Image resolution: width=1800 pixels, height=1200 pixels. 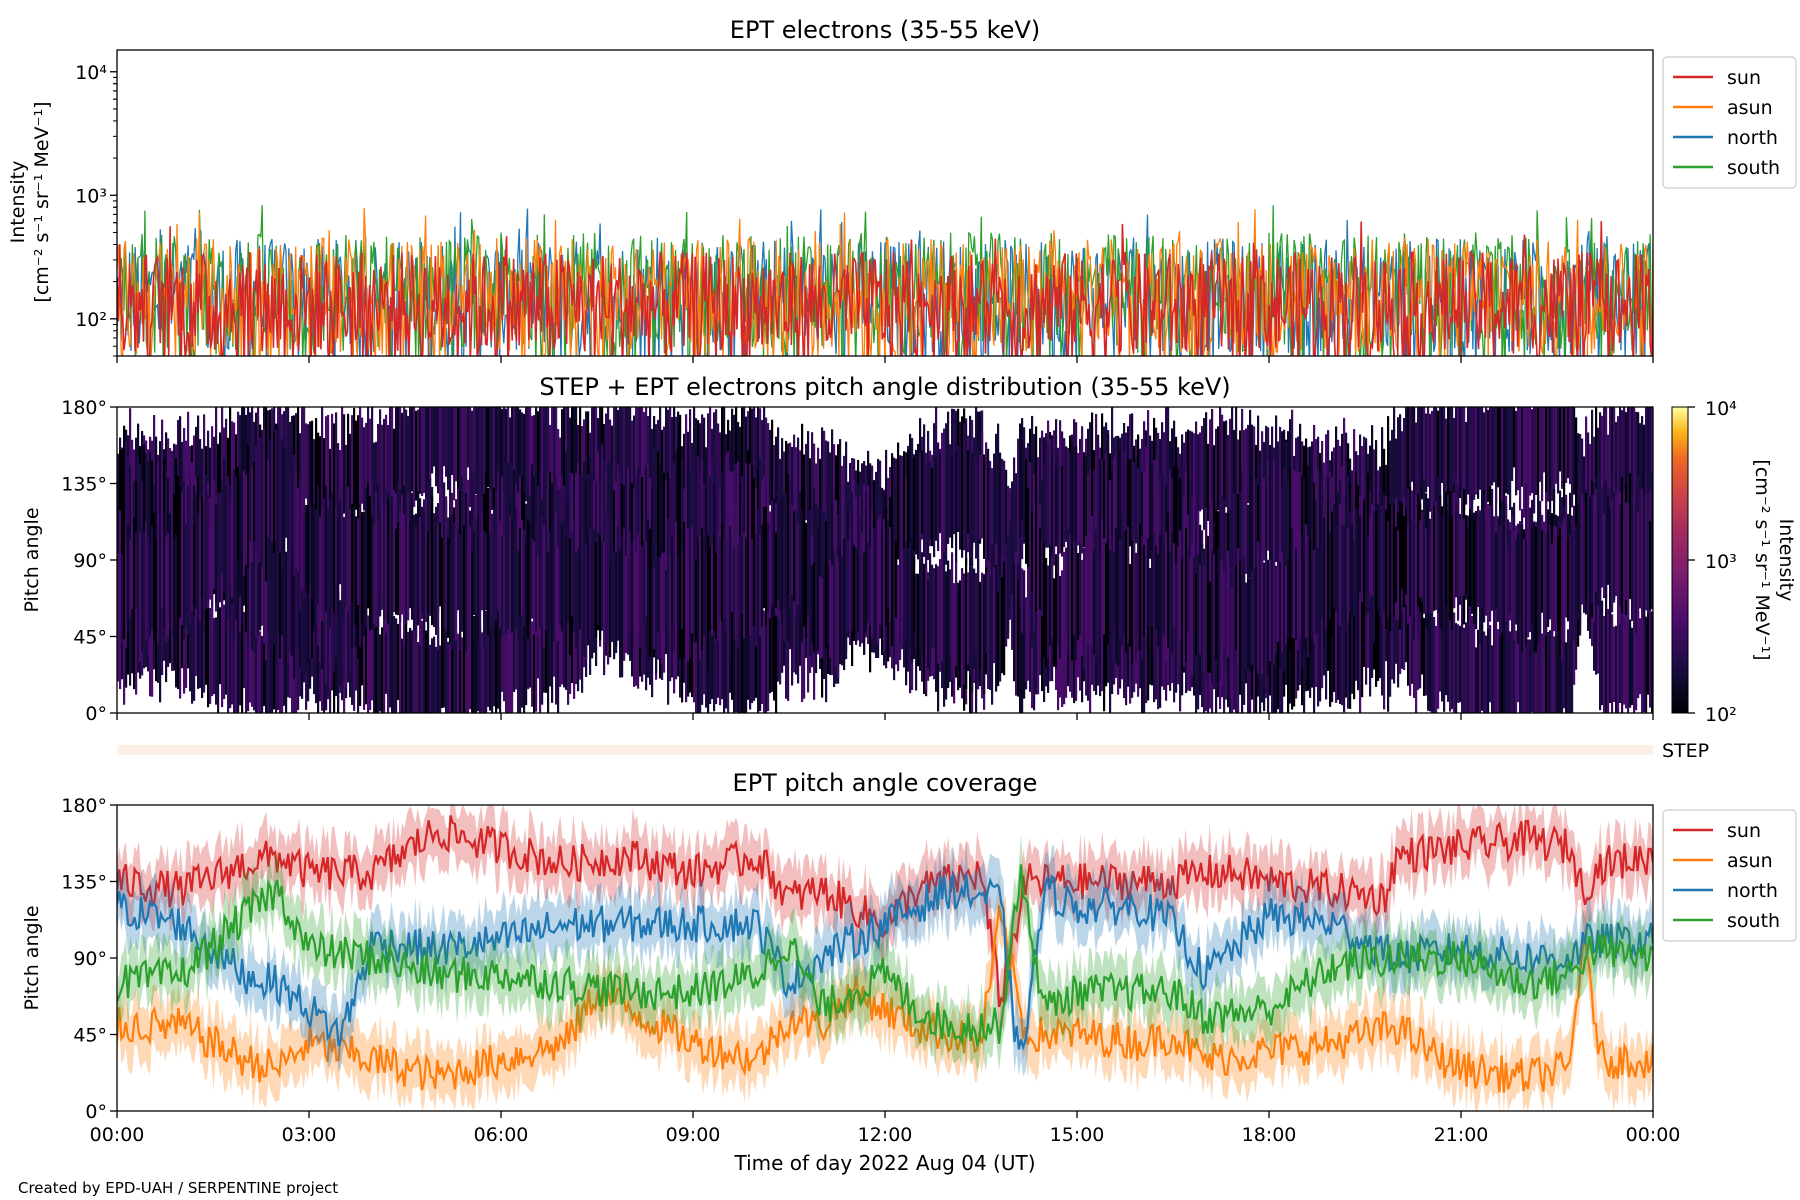 I want to click on legend-label-sun: sun, so click(x=1744, y=78).